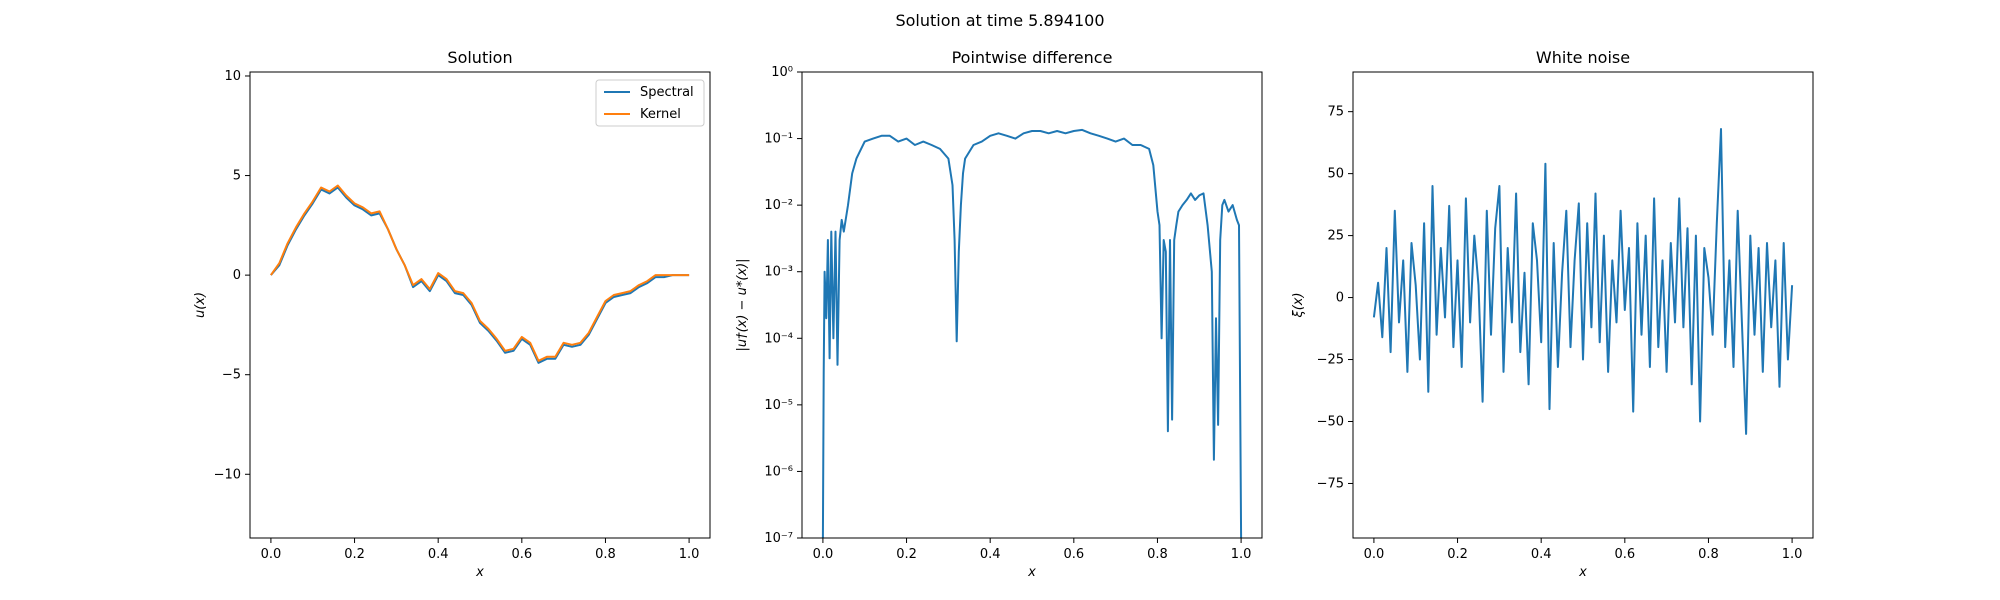 The image size is (2000, 600). I want to click on y-ticks-solution: −10 −5 0 5 10, so click(232, 275).